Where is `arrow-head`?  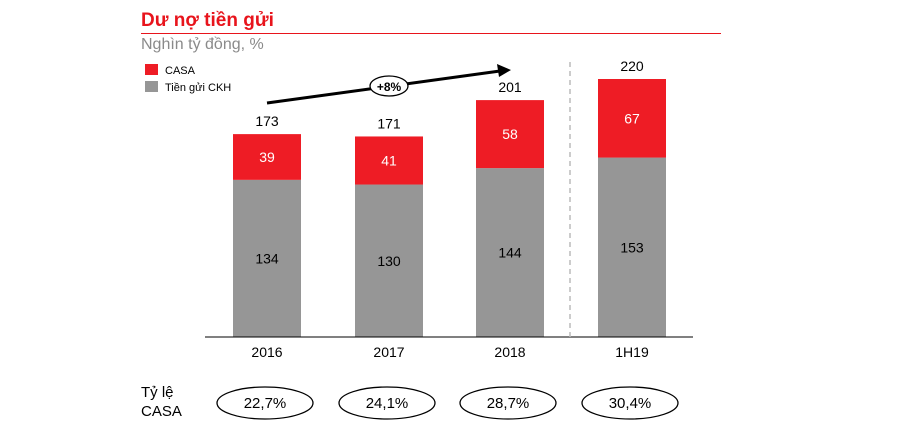
arrow-head is located at coordinates (504, 70).